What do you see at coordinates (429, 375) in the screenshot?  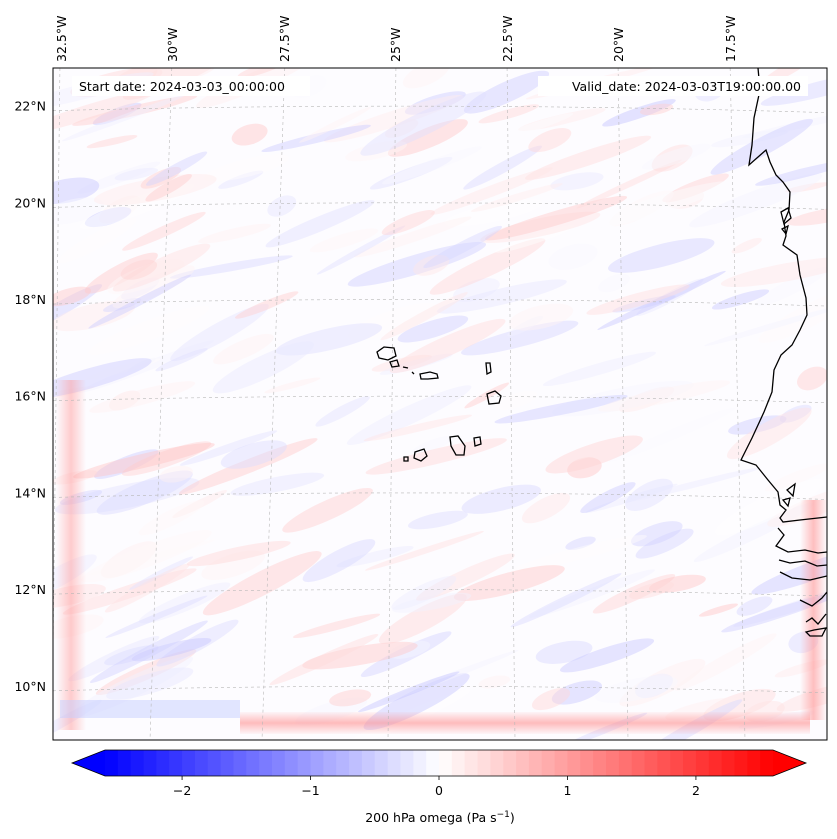 I see `island-sao-nicolau` at bounding box center [429, 375].